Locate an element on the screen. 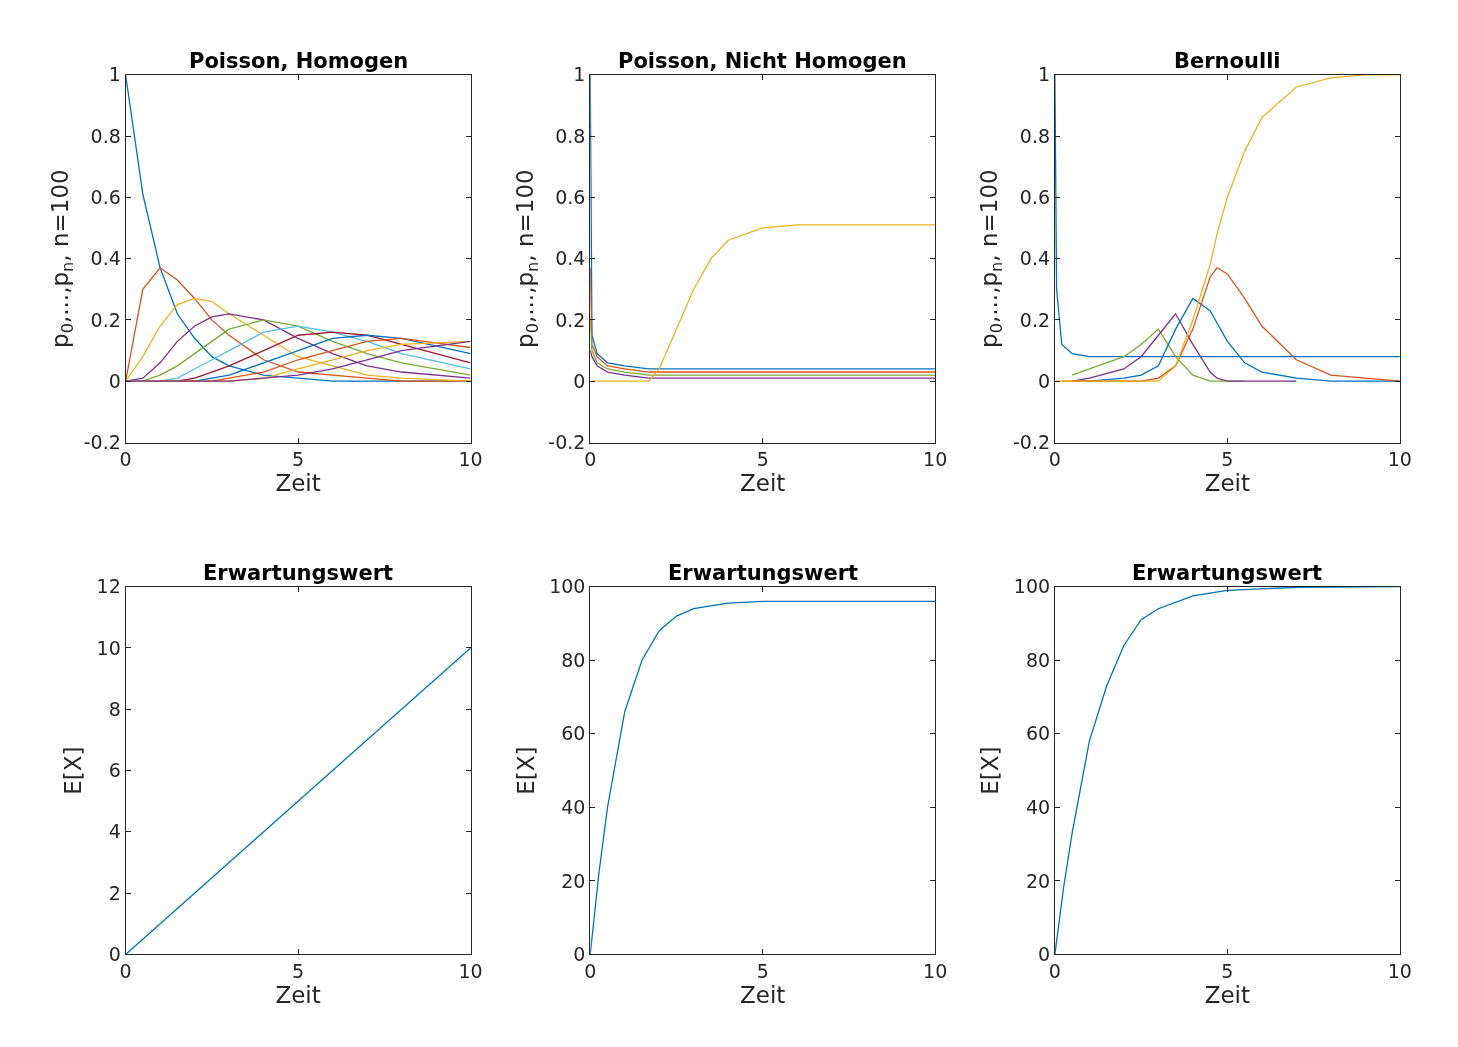 The height and width of the screenshot is (1047, 1458). y-tick-label: 10 is located at coordinates (108, 647).